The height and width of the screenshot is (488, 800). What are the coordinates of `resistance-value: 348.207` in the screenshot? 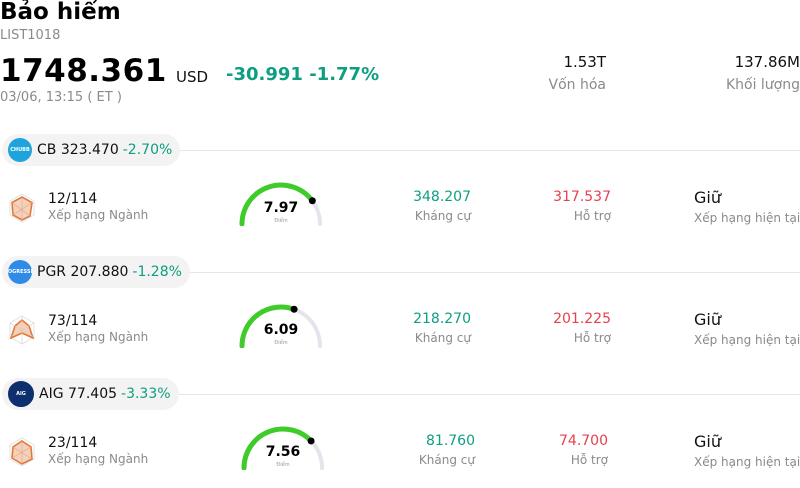 It's located at (442, 197).